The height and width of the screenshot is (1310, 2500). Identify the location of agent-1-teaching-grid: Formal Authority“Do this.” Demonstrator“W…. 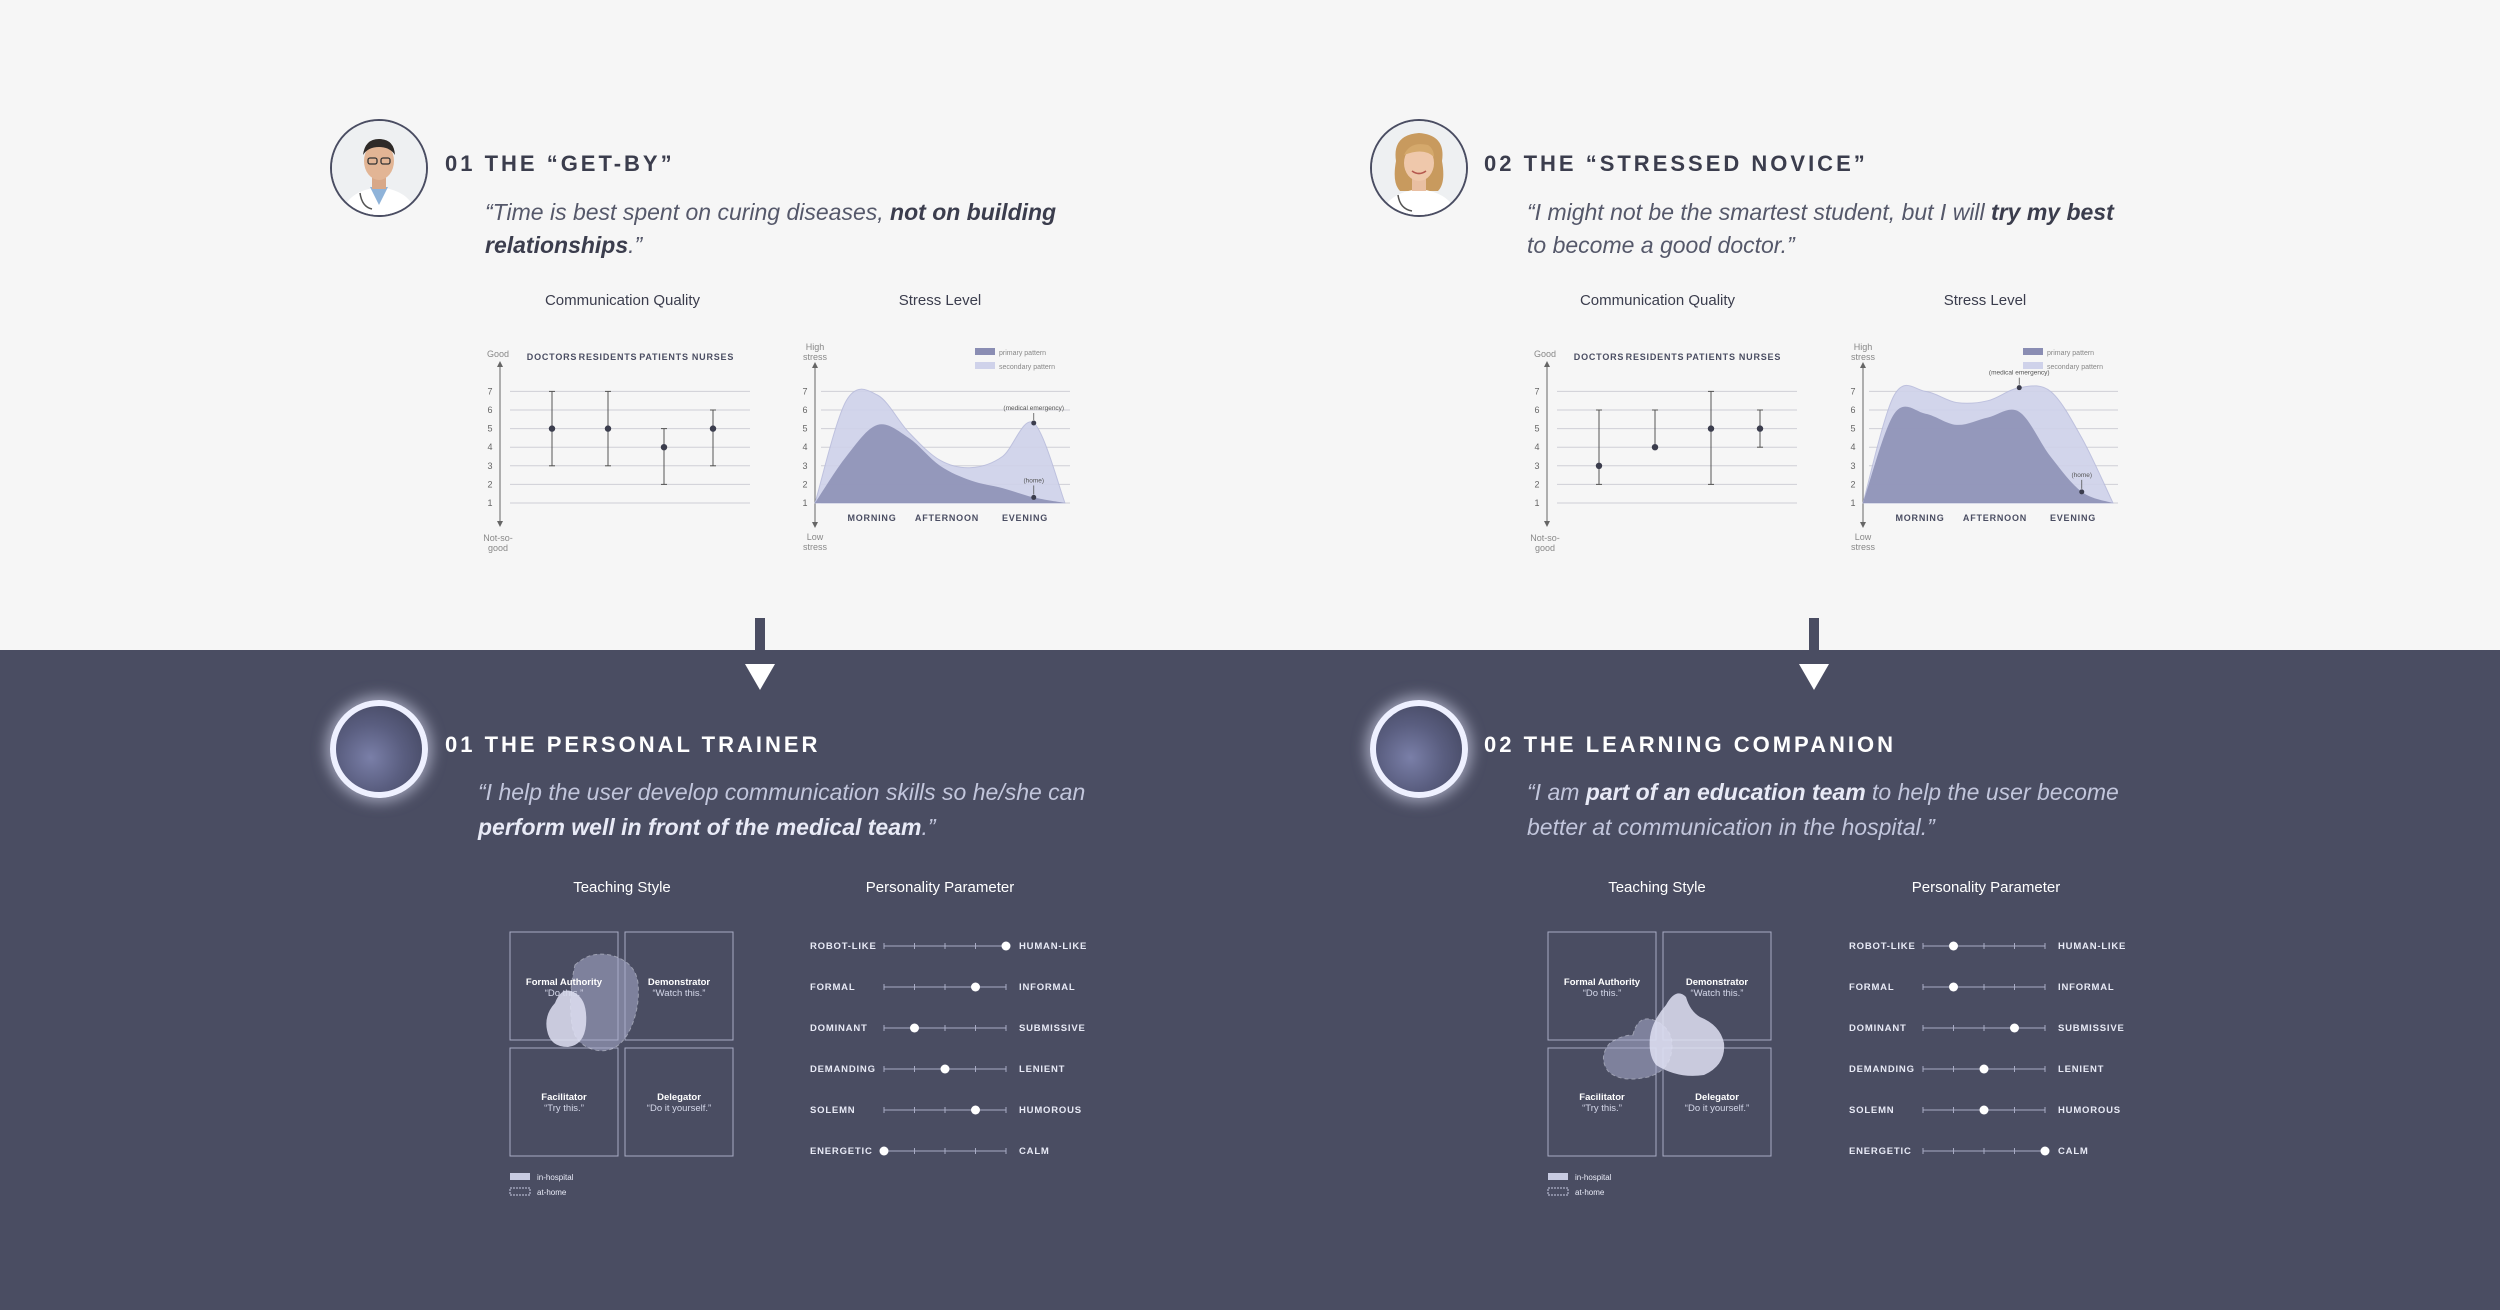
(621, 1064).